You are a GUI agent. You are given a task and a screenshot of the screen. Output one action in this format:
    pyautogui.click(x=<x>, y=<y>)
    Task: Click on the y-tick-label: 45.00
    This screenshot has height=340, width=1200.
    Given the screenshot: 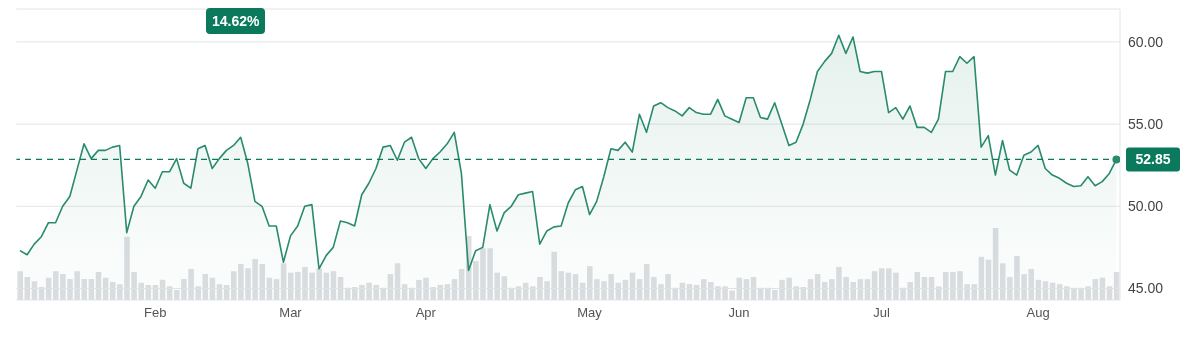 What is the action you would take?
    pyautogui.click(x=1146, y=288)
    